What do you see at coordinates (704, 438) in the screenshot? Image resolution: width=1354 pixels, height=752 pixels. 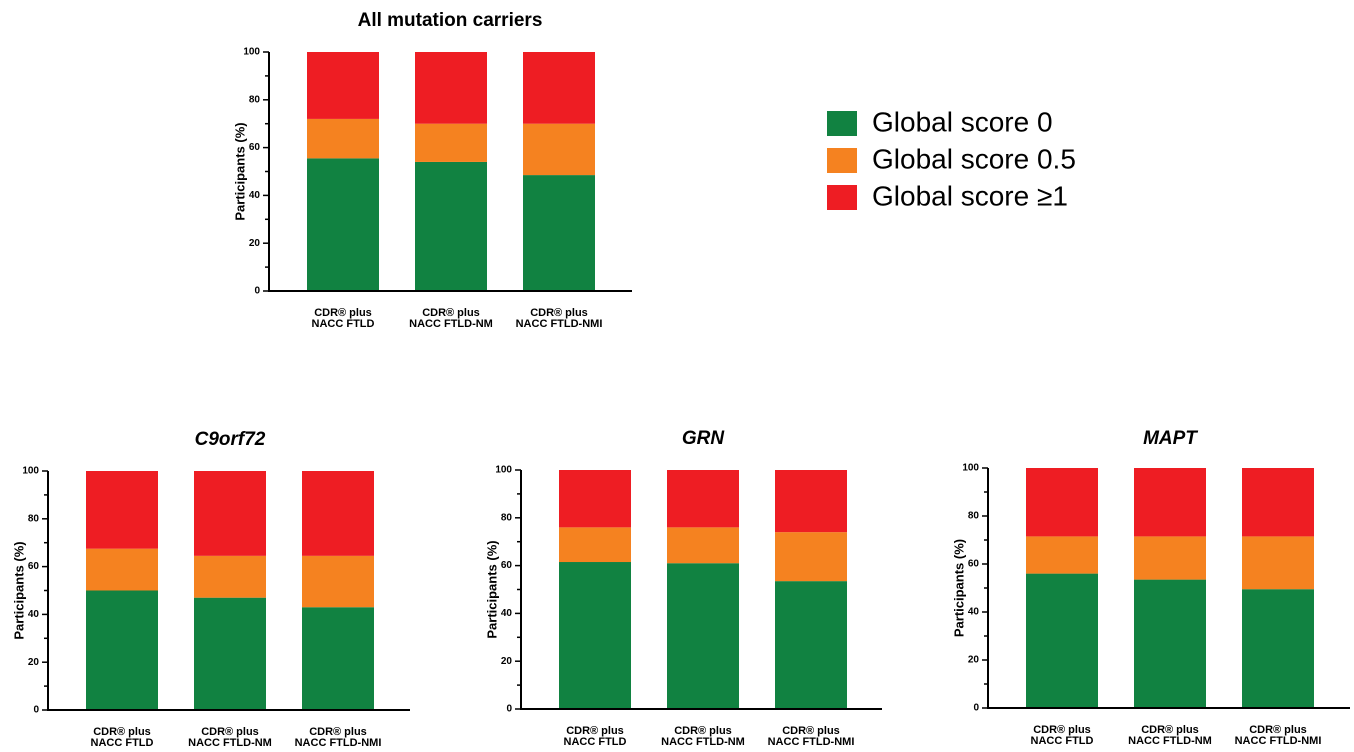 I see `chart-title: GRN` at bounding box center [704, 438].